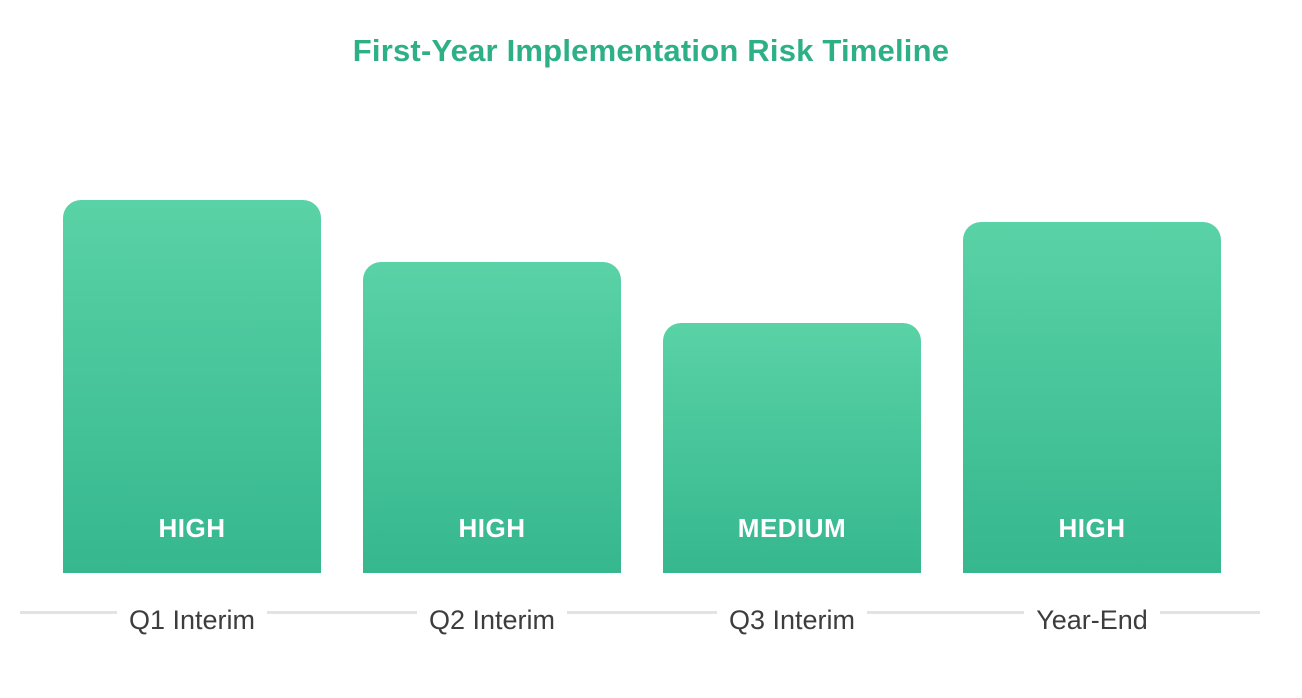 The image size is (1302, 698). I want to click on category-label: Q2 Interim, so click(492, 620).